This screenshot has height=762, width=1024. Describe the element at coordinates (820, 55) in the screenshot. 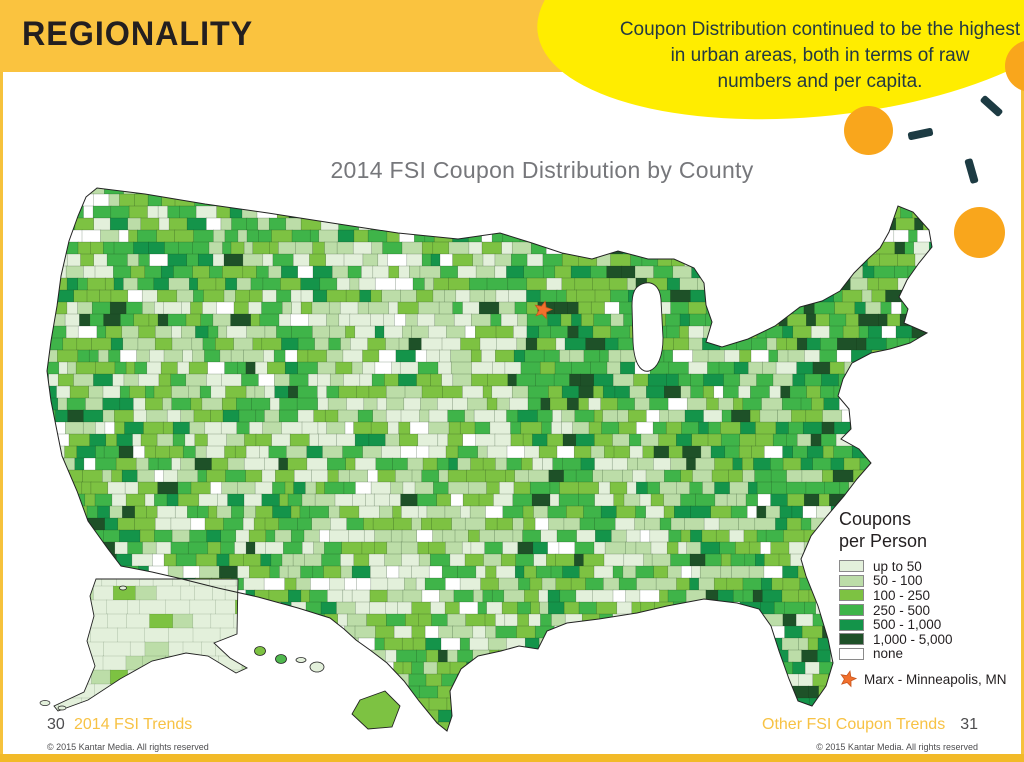

I see `callout-line: in urban areas, both in terms of raw` at that location.